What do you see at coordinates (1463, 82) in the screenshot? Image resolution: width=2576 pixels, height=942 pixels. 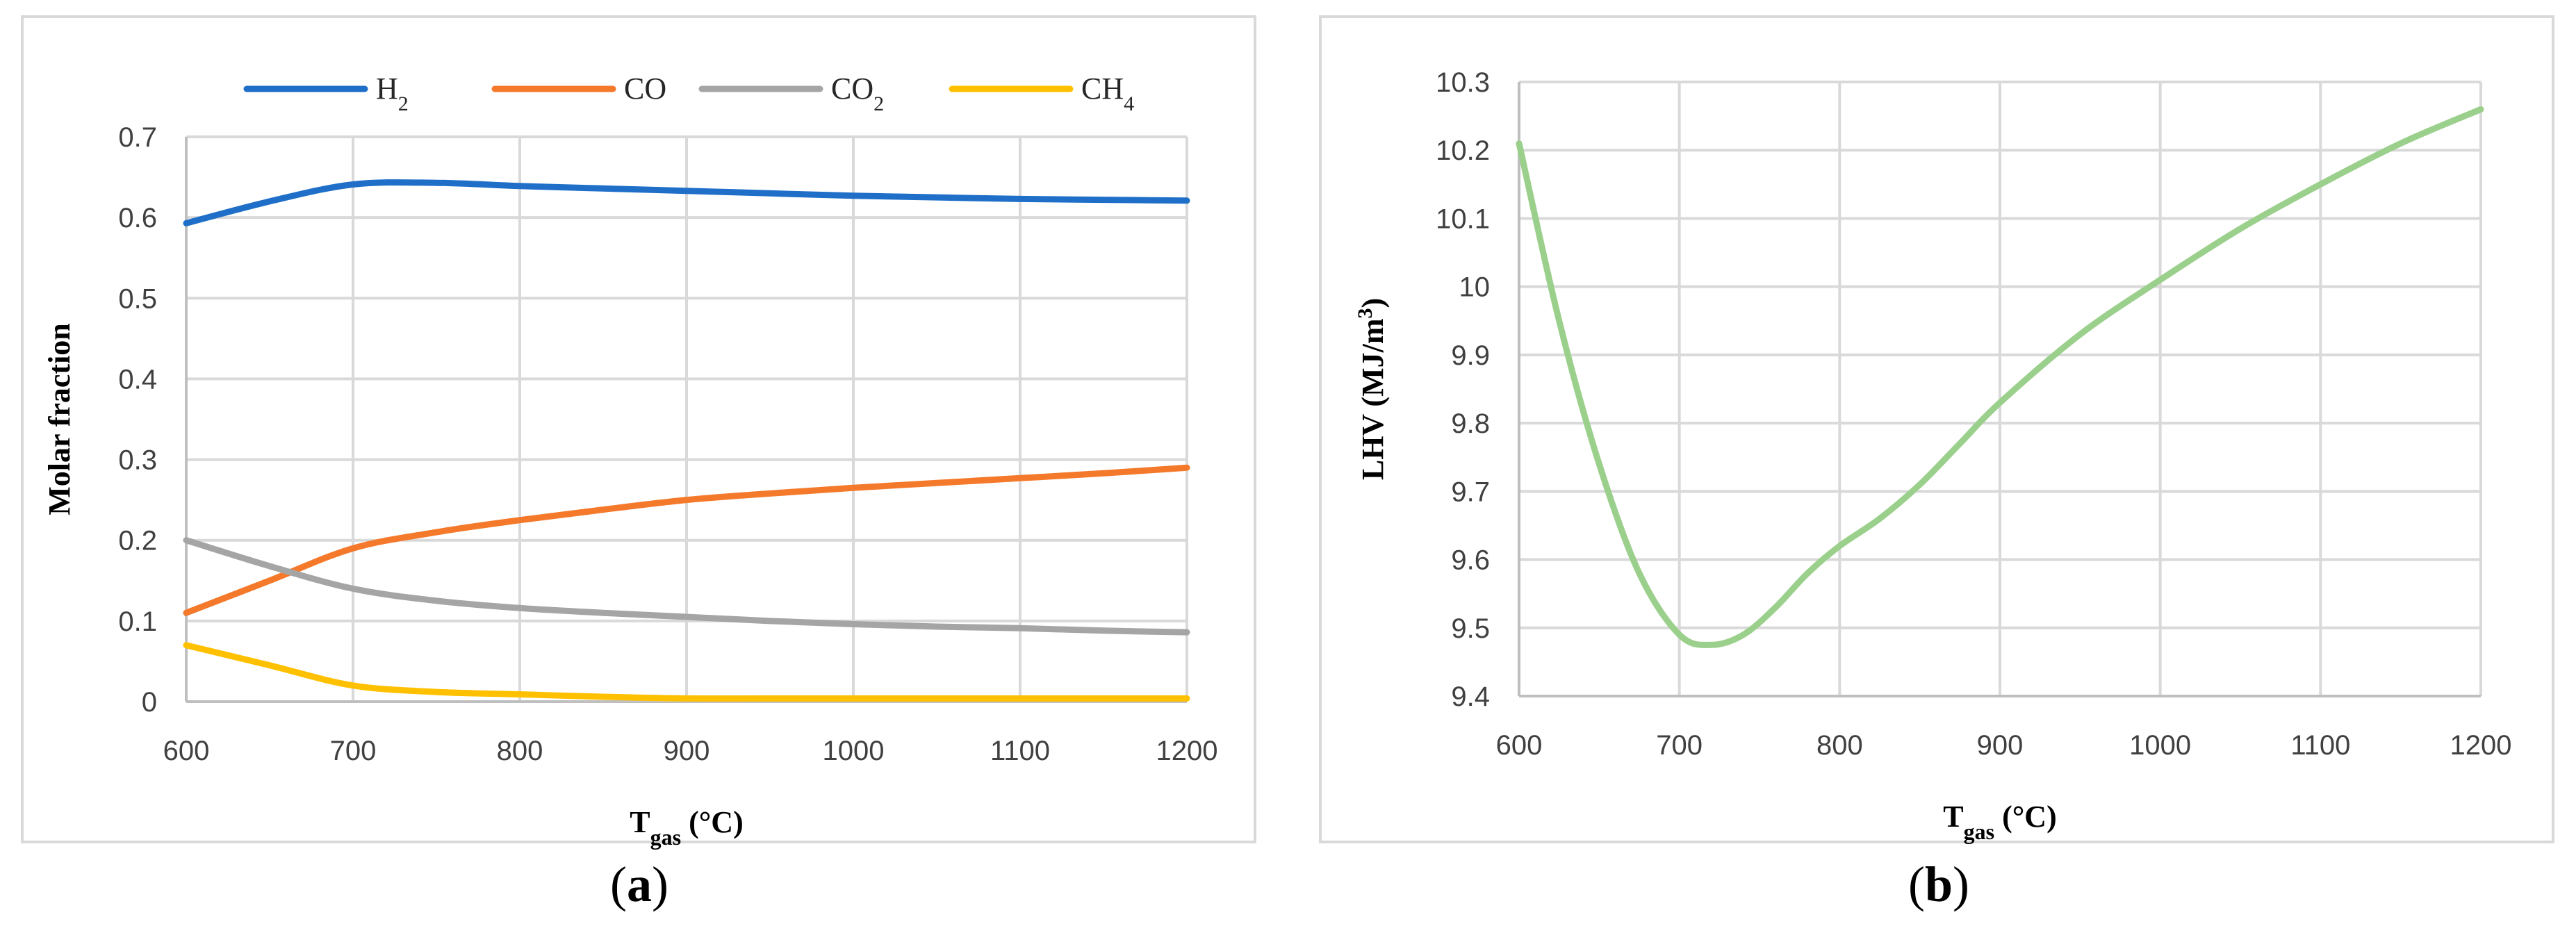 I see `chart-b-ytick-label: 10.3` at bounding box center [1463, 82].